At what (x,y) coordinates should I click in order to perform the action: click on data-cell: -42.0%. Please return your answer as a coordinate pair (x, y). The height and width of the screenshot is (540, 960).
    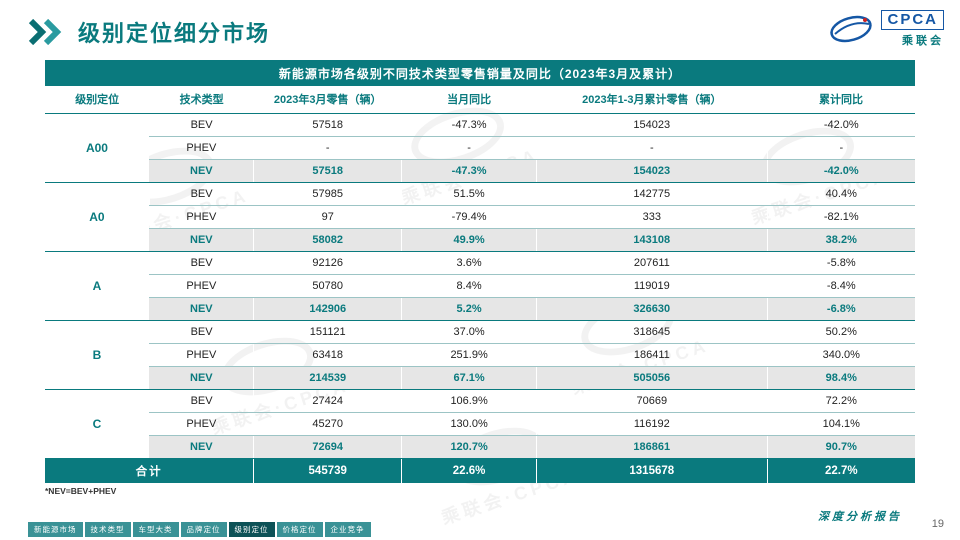
    Looking at the image, I should click on (840, 125).